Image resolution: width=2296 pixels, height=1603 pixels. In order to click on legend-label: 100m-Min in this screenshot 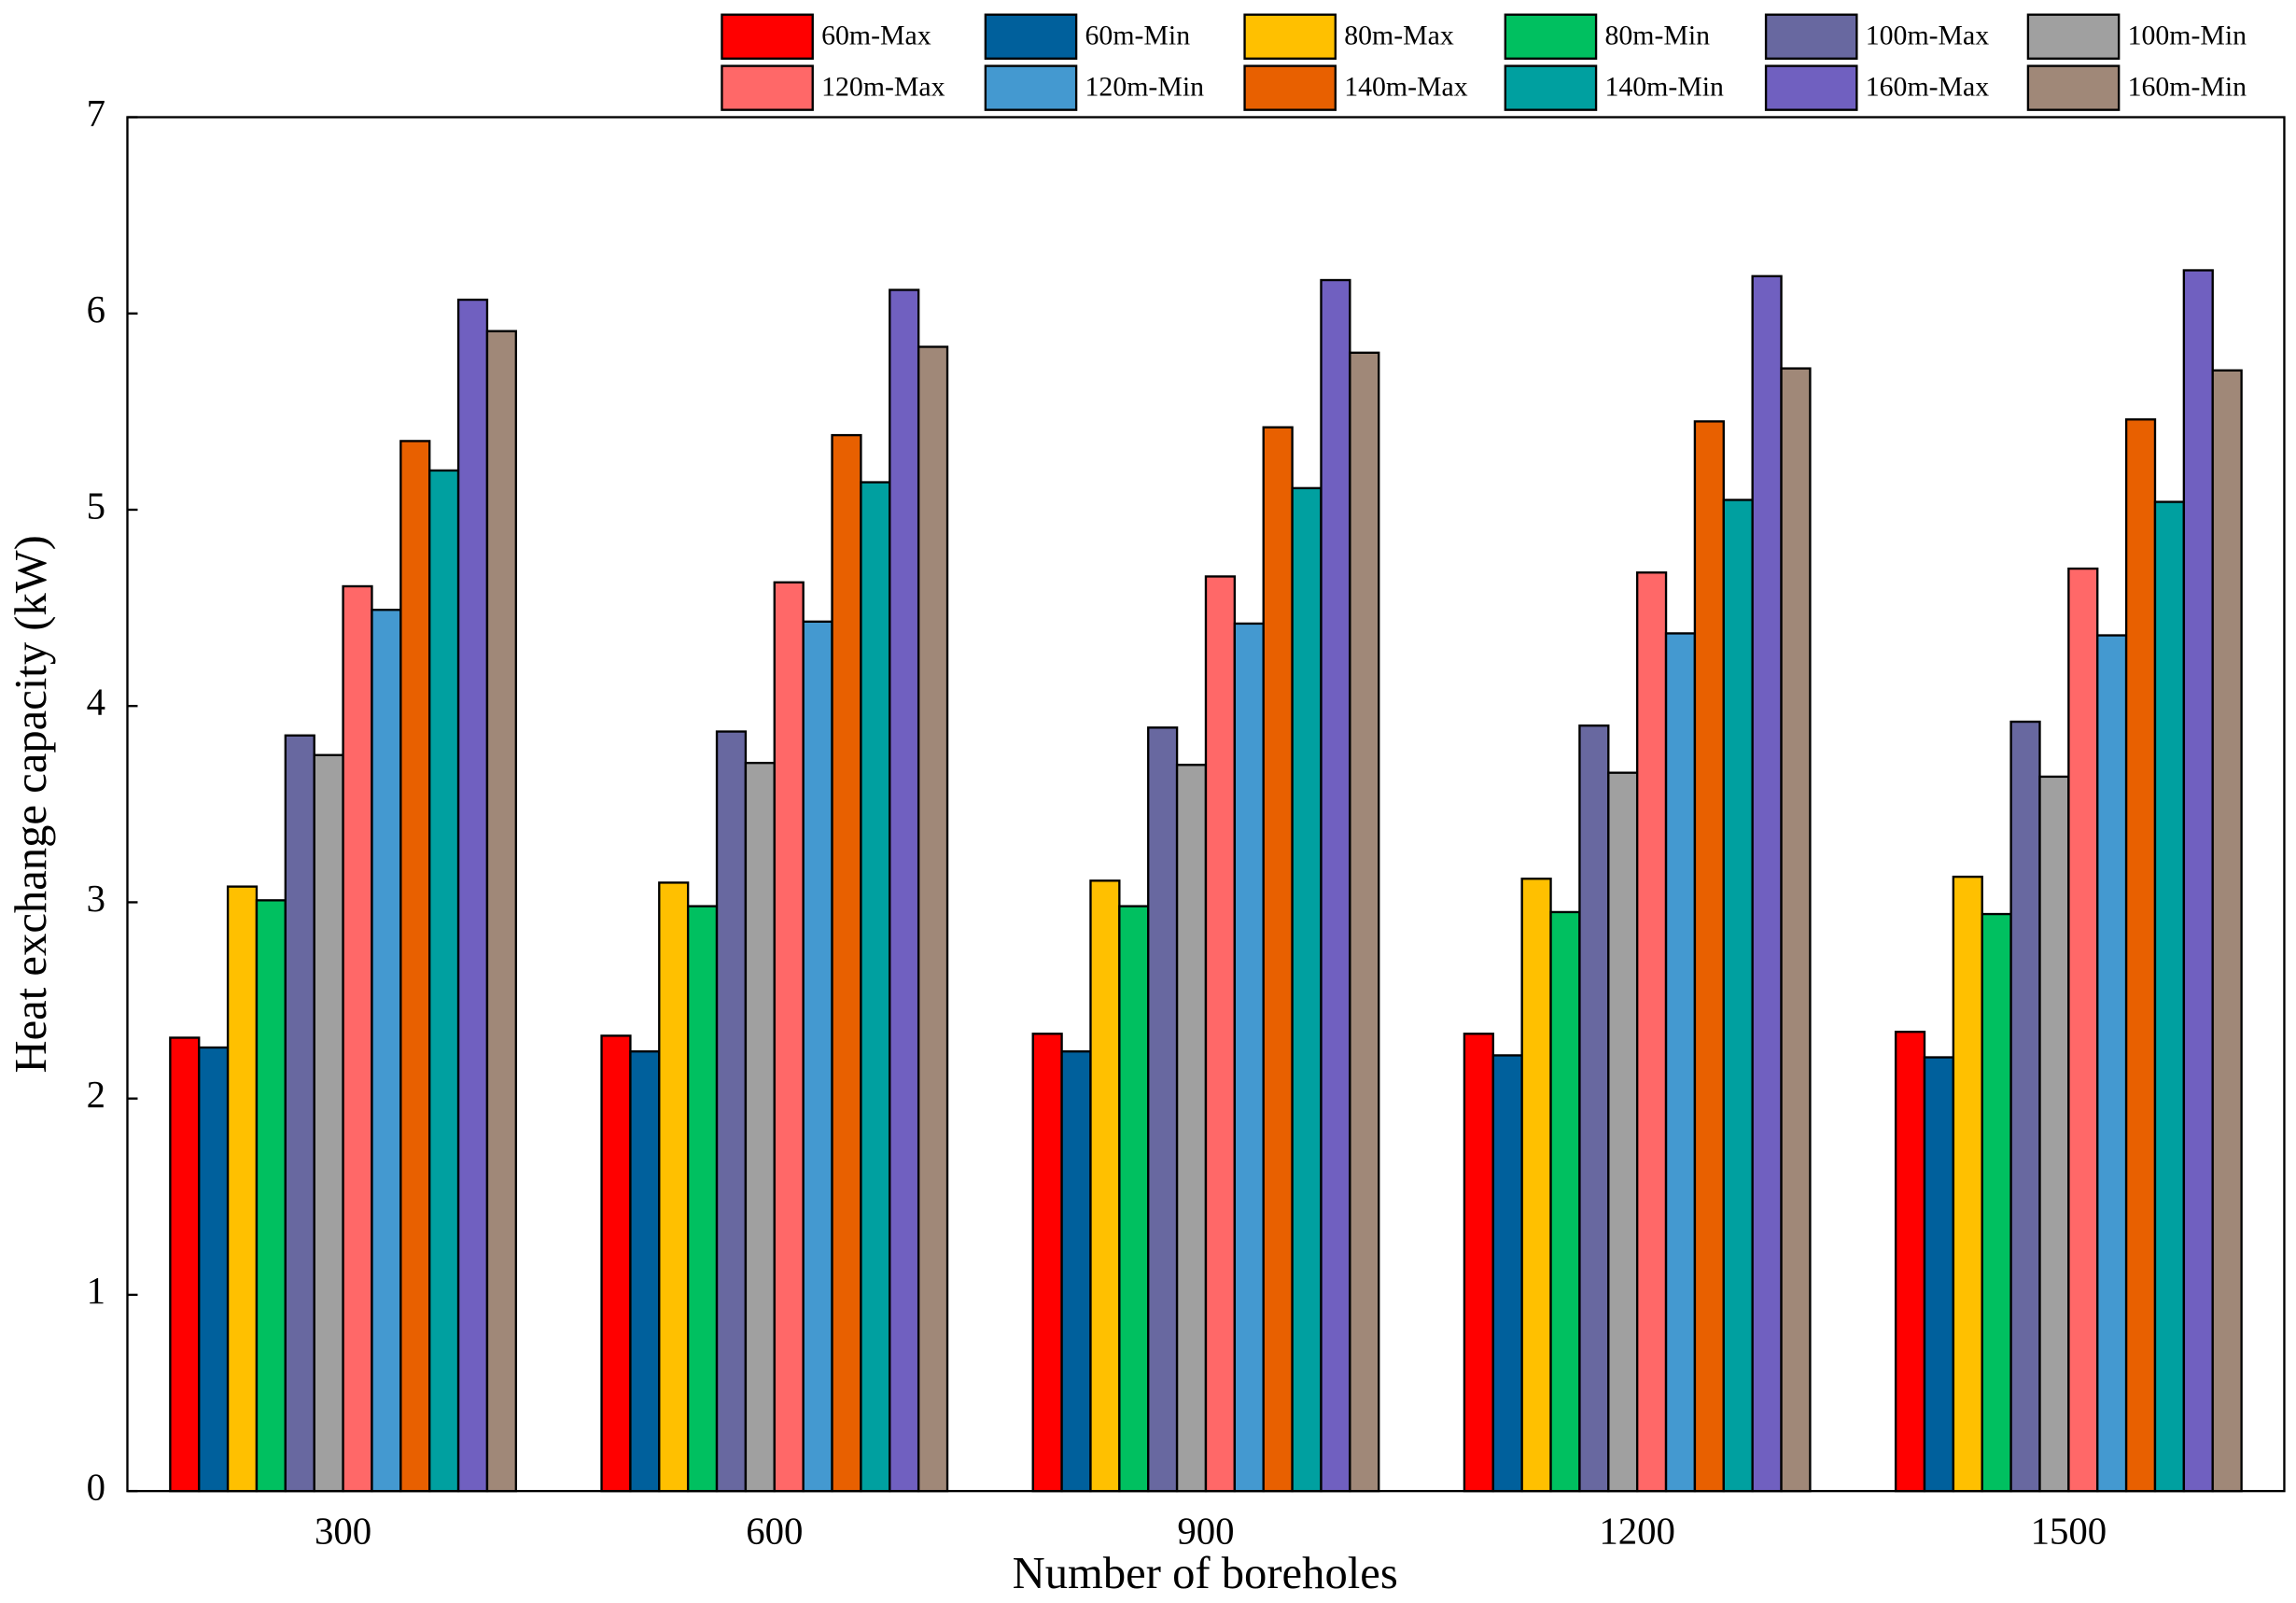, I will do `click(2187, 36)`.